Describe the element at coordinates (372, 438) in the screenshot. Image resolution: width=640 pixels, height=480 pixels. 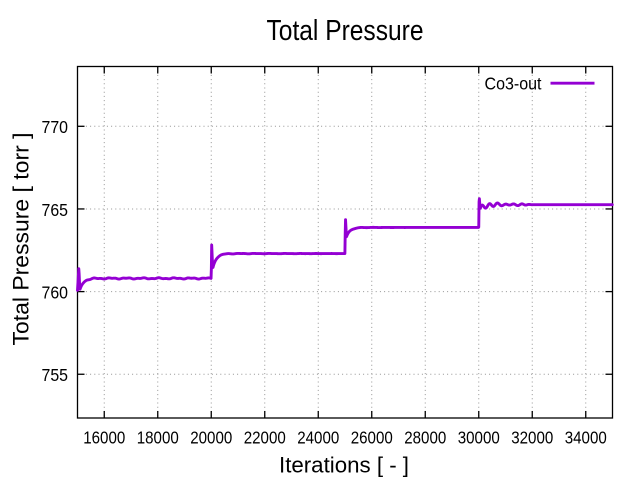
I see `svg-text: 26000` at that location.